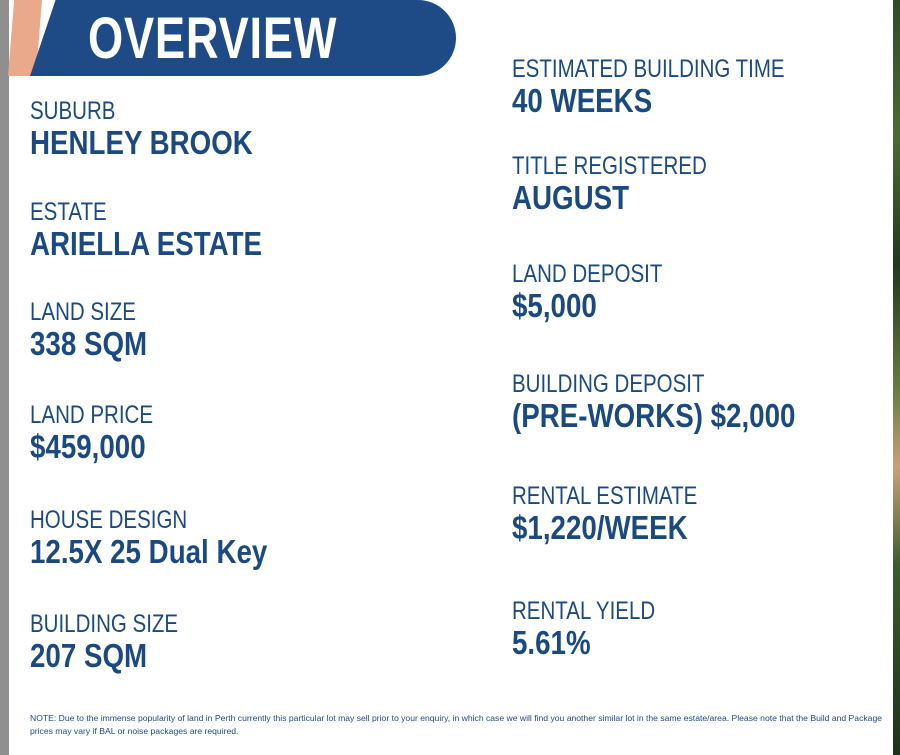 This screenshot has height=755, width=900. I want to click on land-size-value: 338 SQM, so click(89, 343).